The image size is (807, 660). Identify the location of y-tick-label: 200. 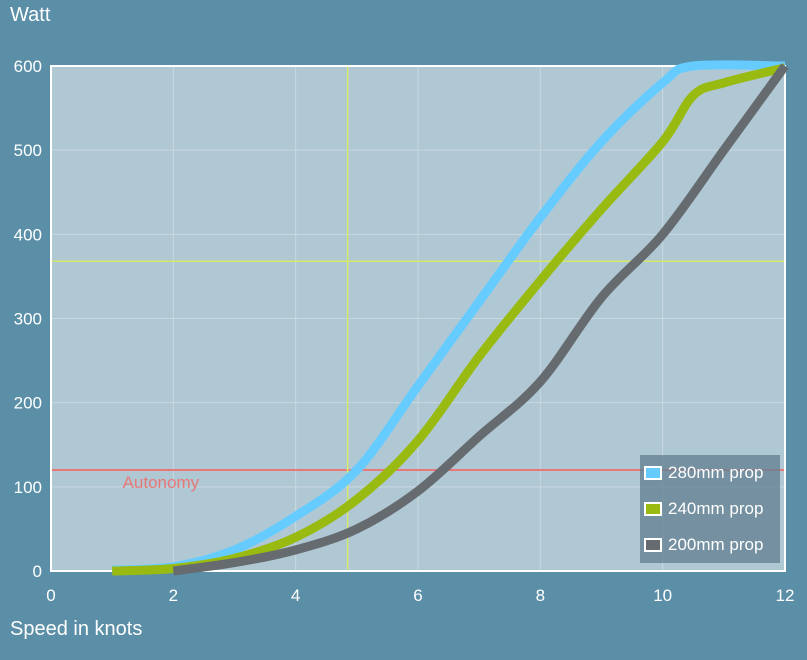
(28, 403).